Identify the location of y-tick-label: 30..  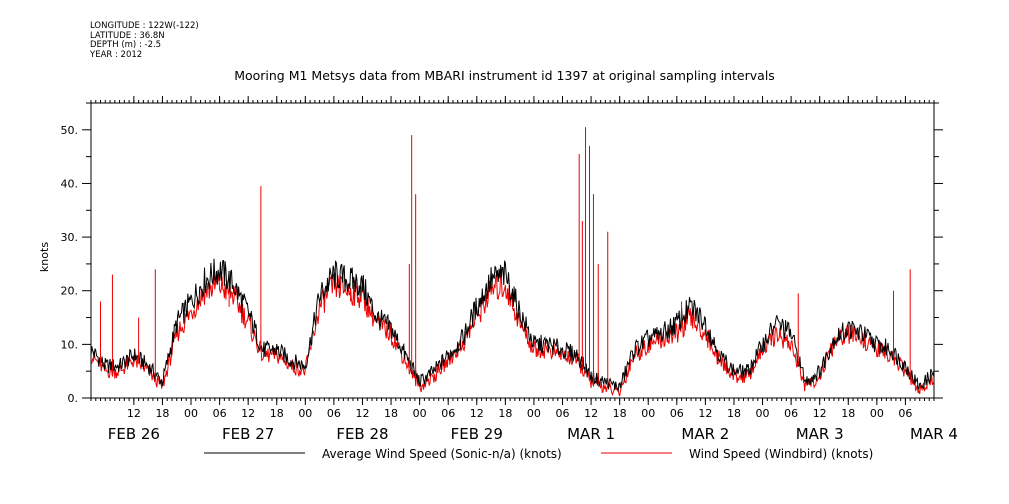
(70, 237).